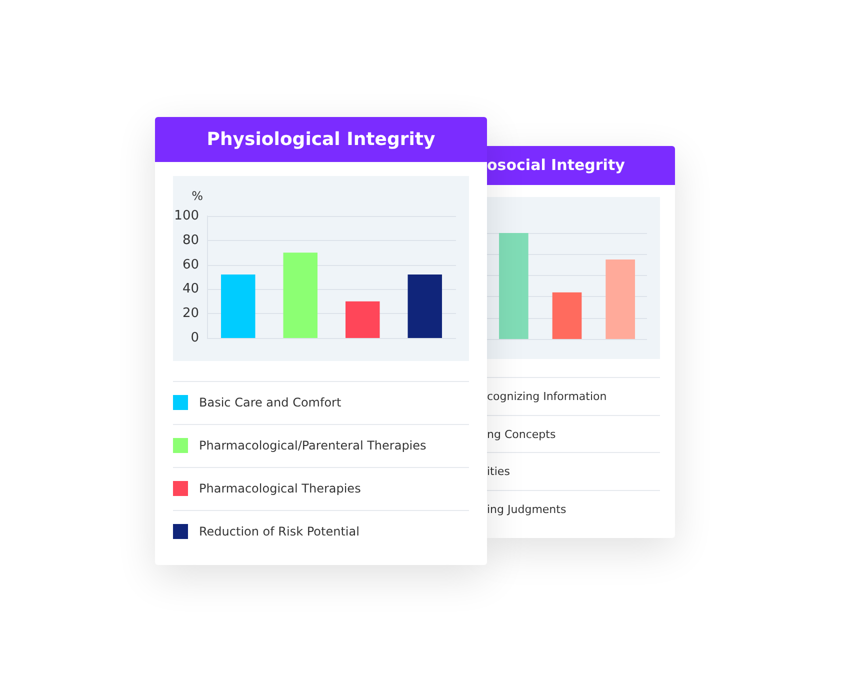  What do you see at coordinates (279, 531) in the screenshot?
I see `legend-label: Reduction of Risk Potential` at bounding box center [279, 531].